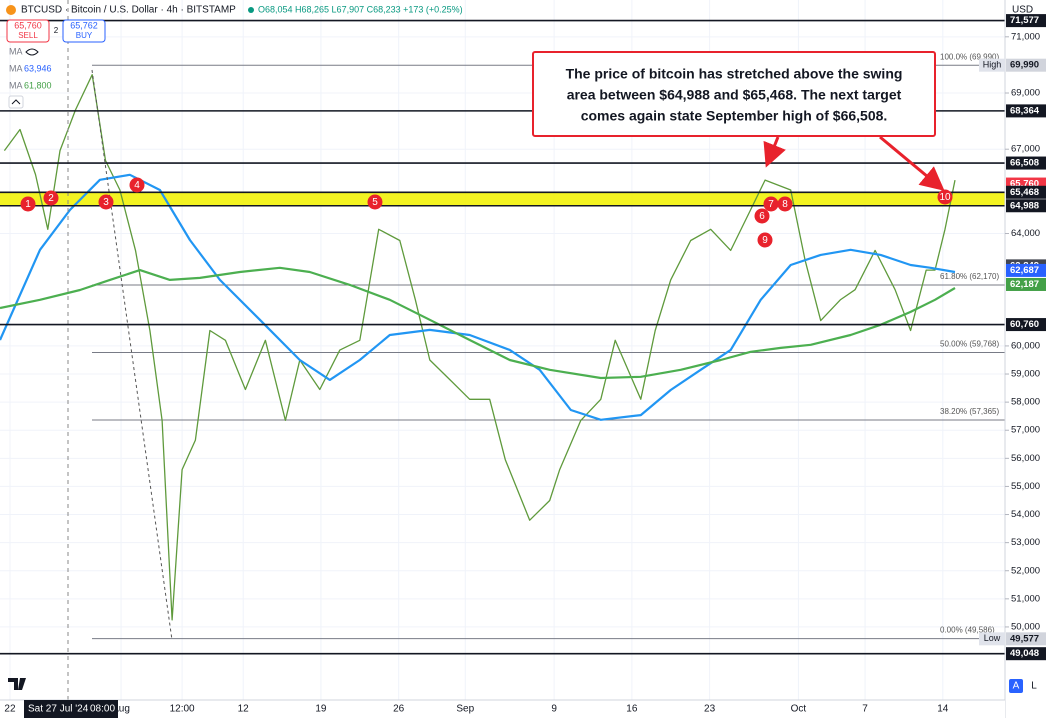 The image size is (1046, 718). Describe the element at coordinates (945, 197) in the screenshot. I see `marker-label: 10` at that location.